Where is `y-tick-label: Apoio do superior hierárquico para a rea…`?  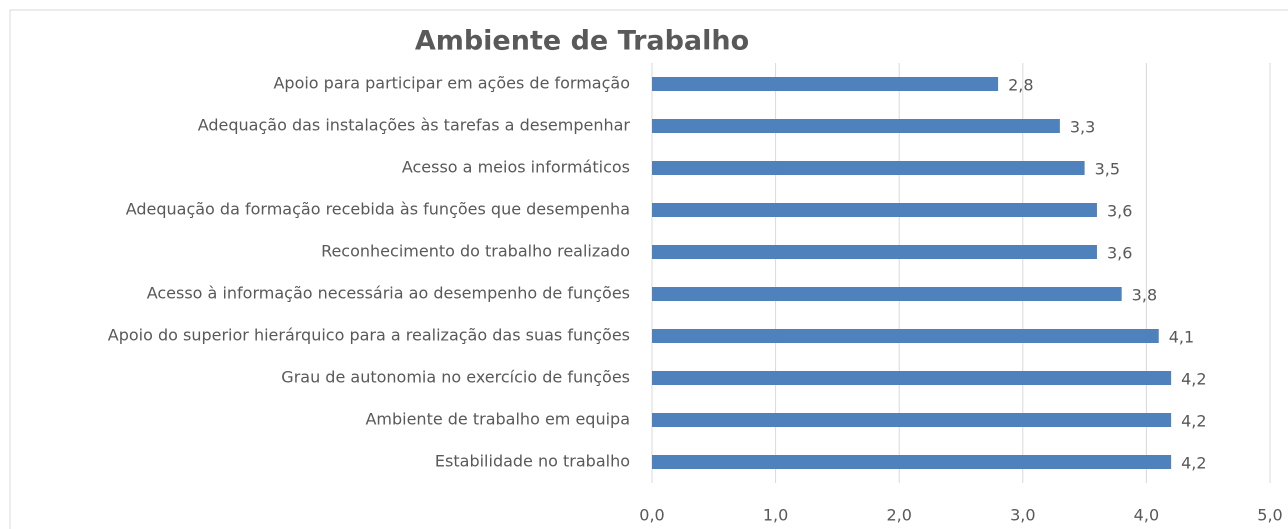 y-tick-label: Apoio do superior hierárquico para a rea… is located at coordinates (369, 335).